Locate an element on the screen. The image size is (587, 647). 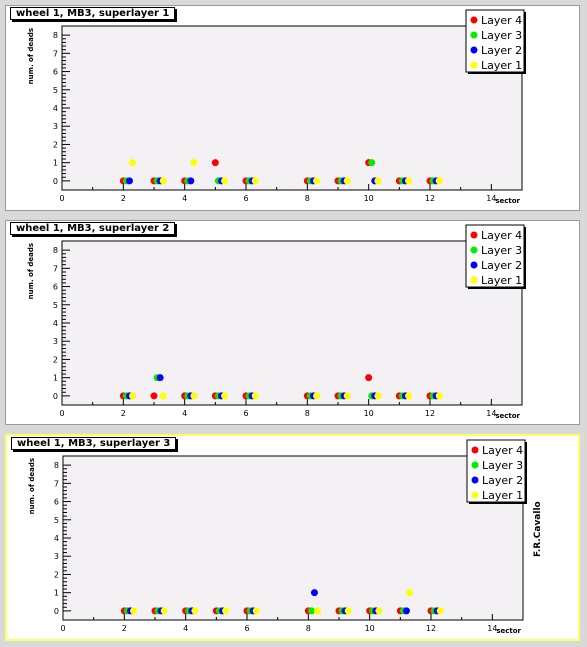
y-tick-label: 2 is located at coordinates (55, 359).